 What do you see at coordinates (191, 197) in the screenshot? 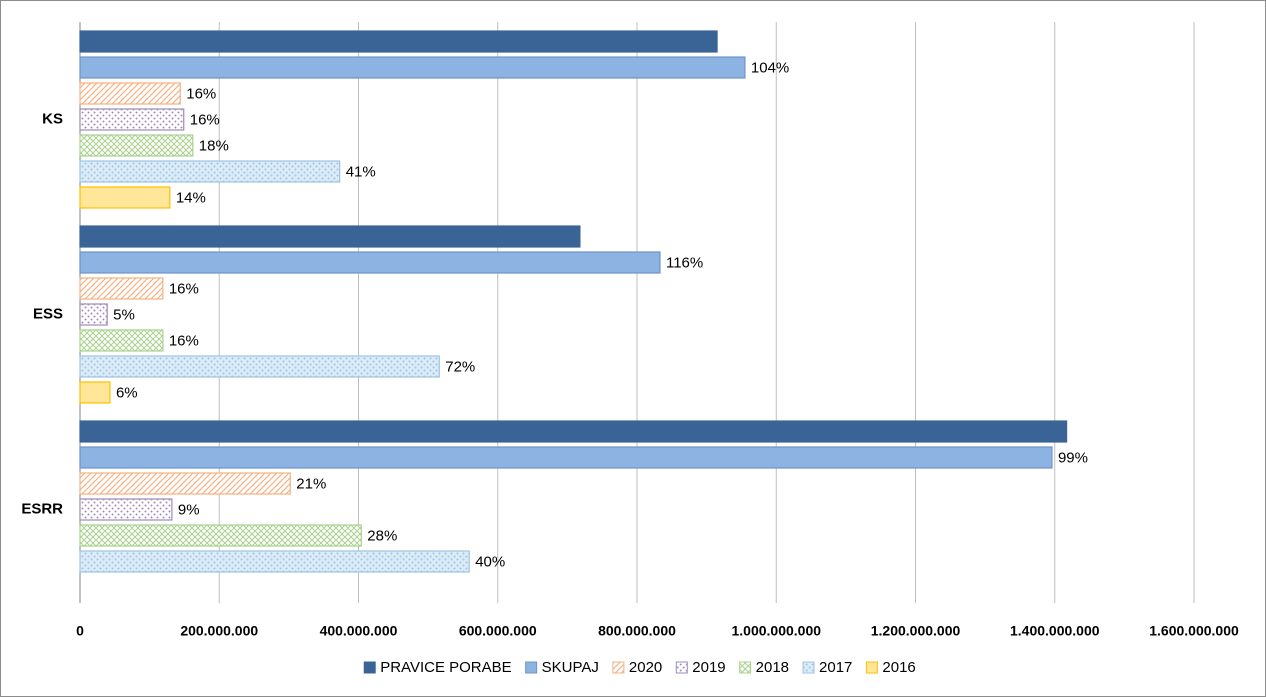
I see `data-label: 14%` at bounding box center [191, 197].